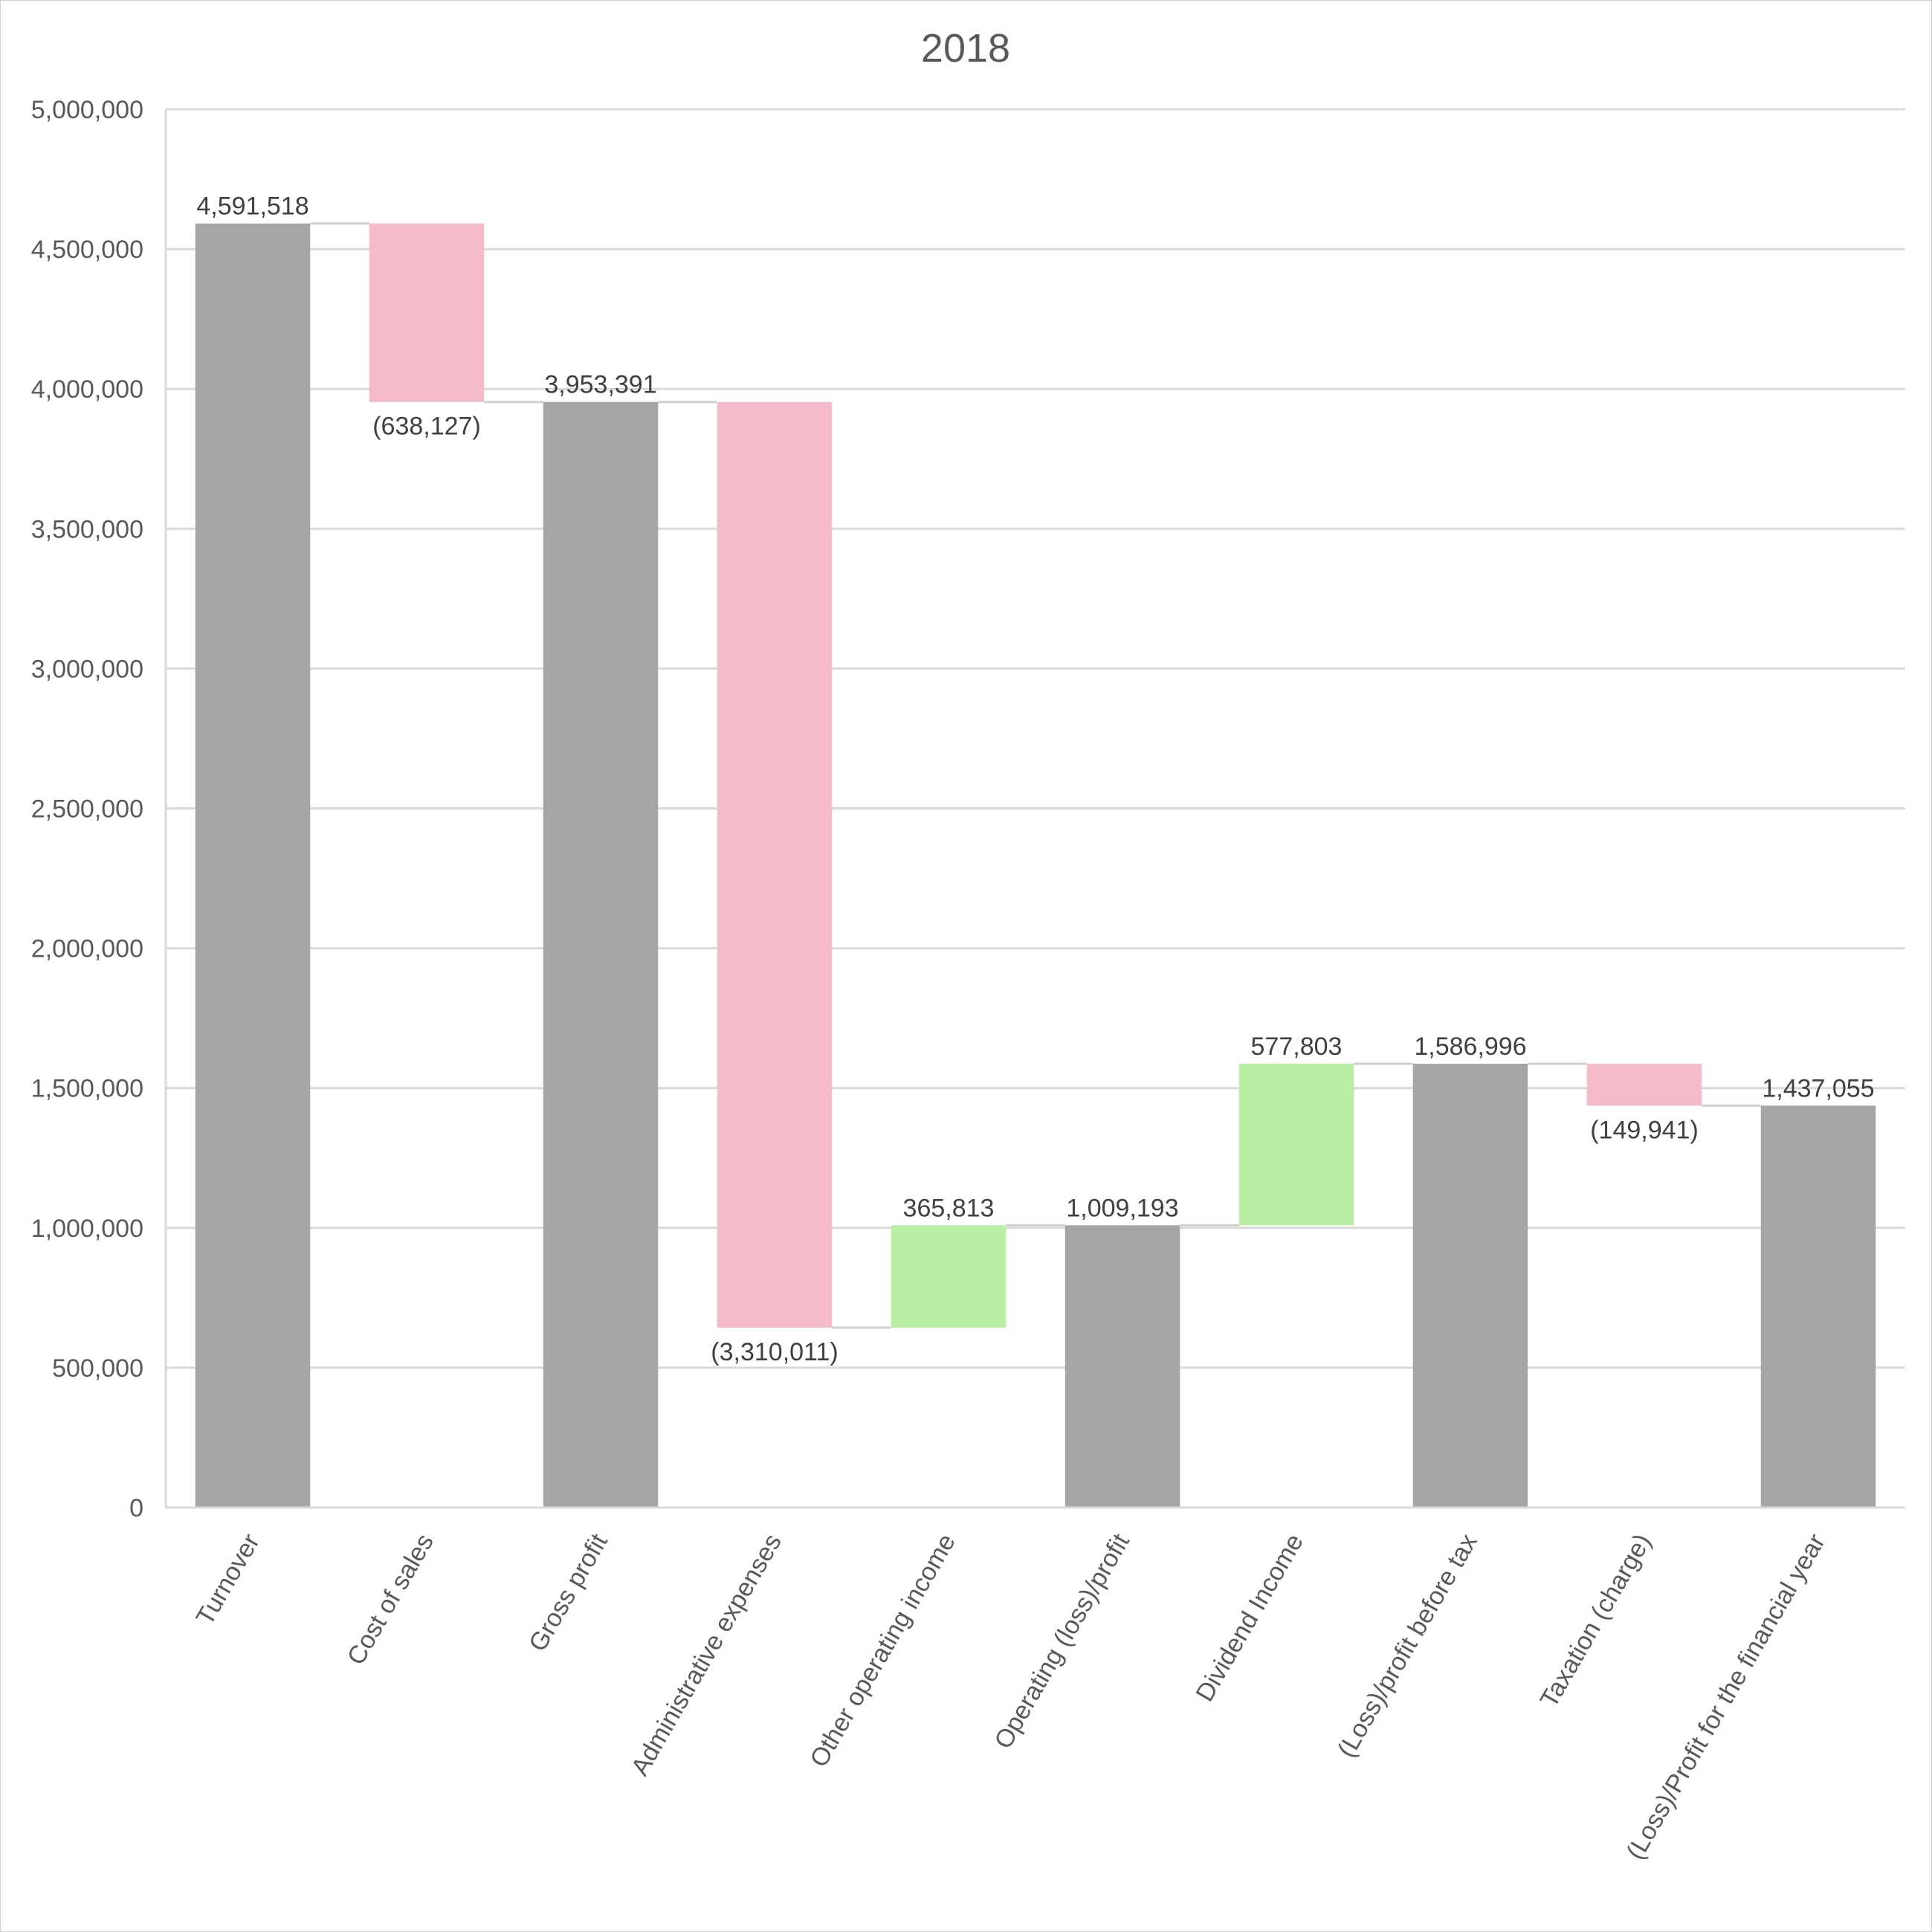 The height and width of the screenshot is (1932, 1932). Describe the element at coordinates (949, 1208) in the screenshot. I see `data-label: 365,813` at that location.